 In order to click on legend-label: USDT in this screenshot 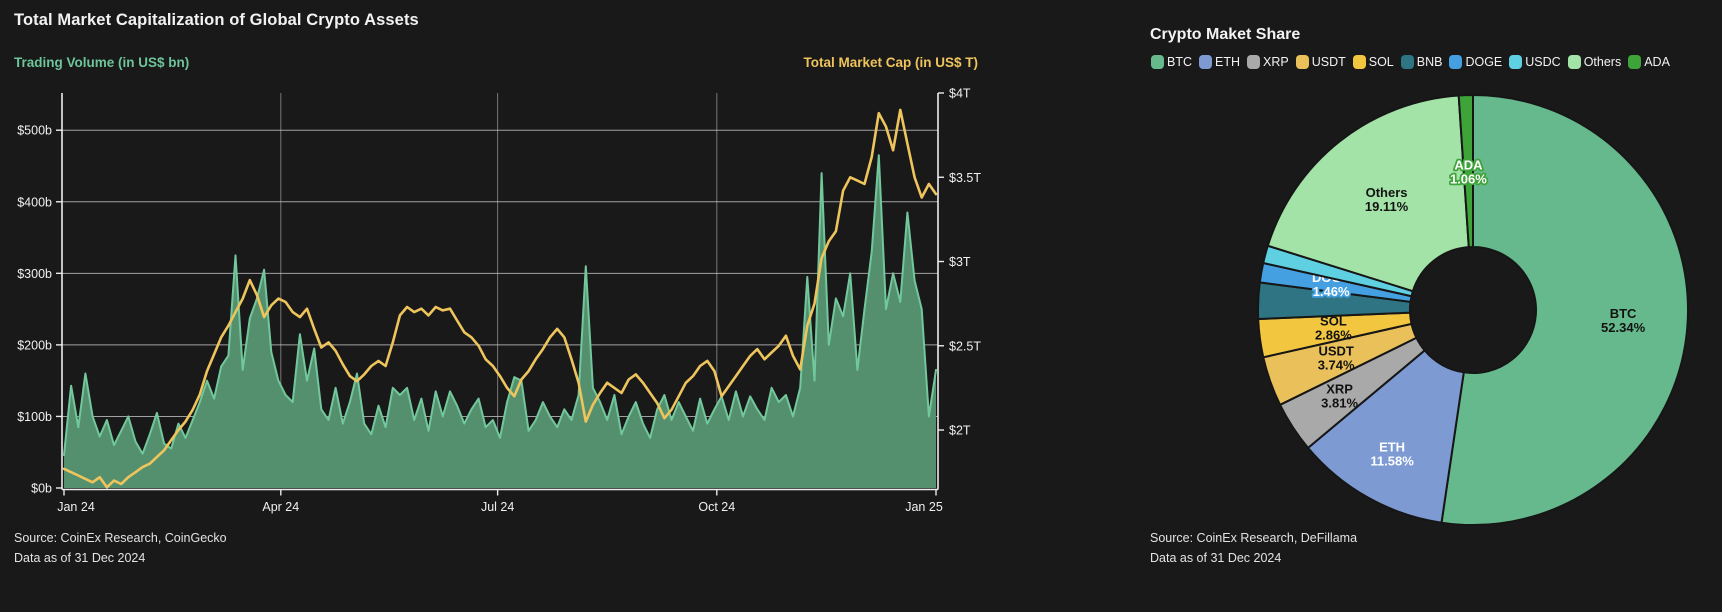, I will do `click(1328, 62)`.